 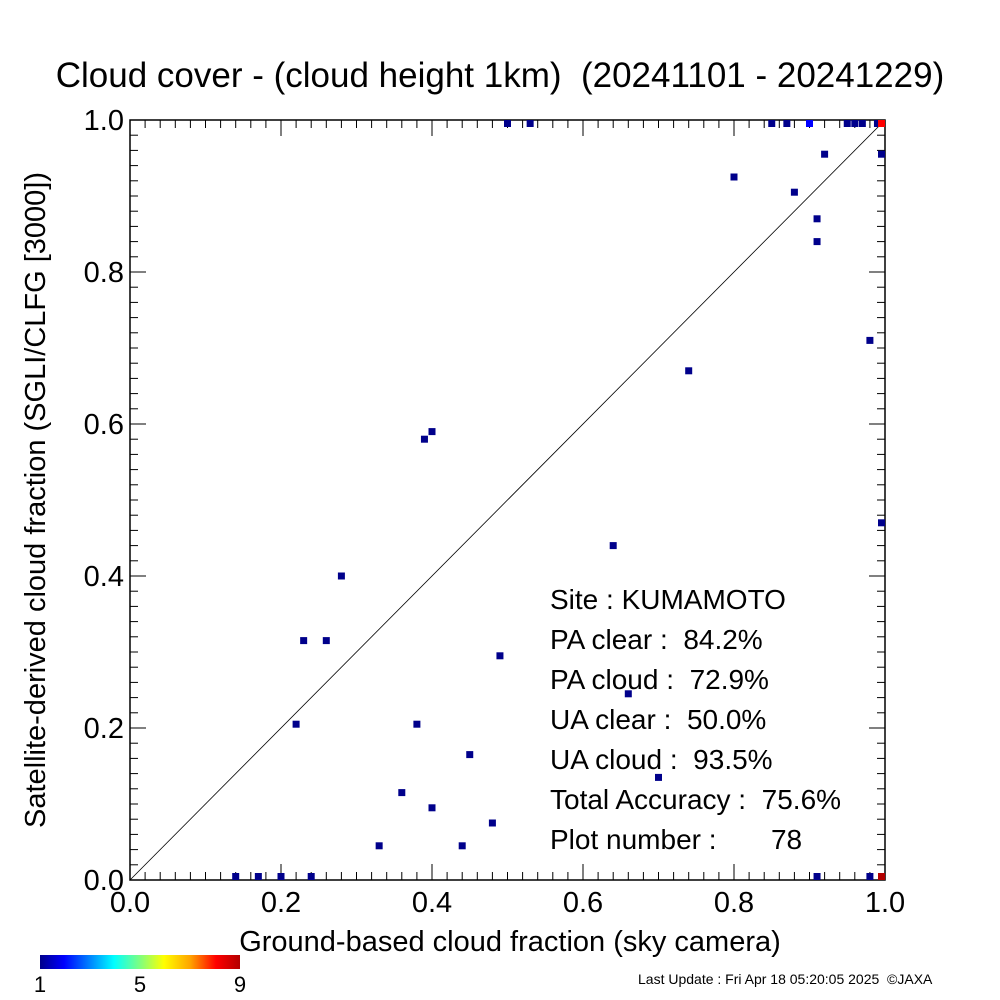 I want to click on x-tick-label: 1.0, so click(x=885, y=903).